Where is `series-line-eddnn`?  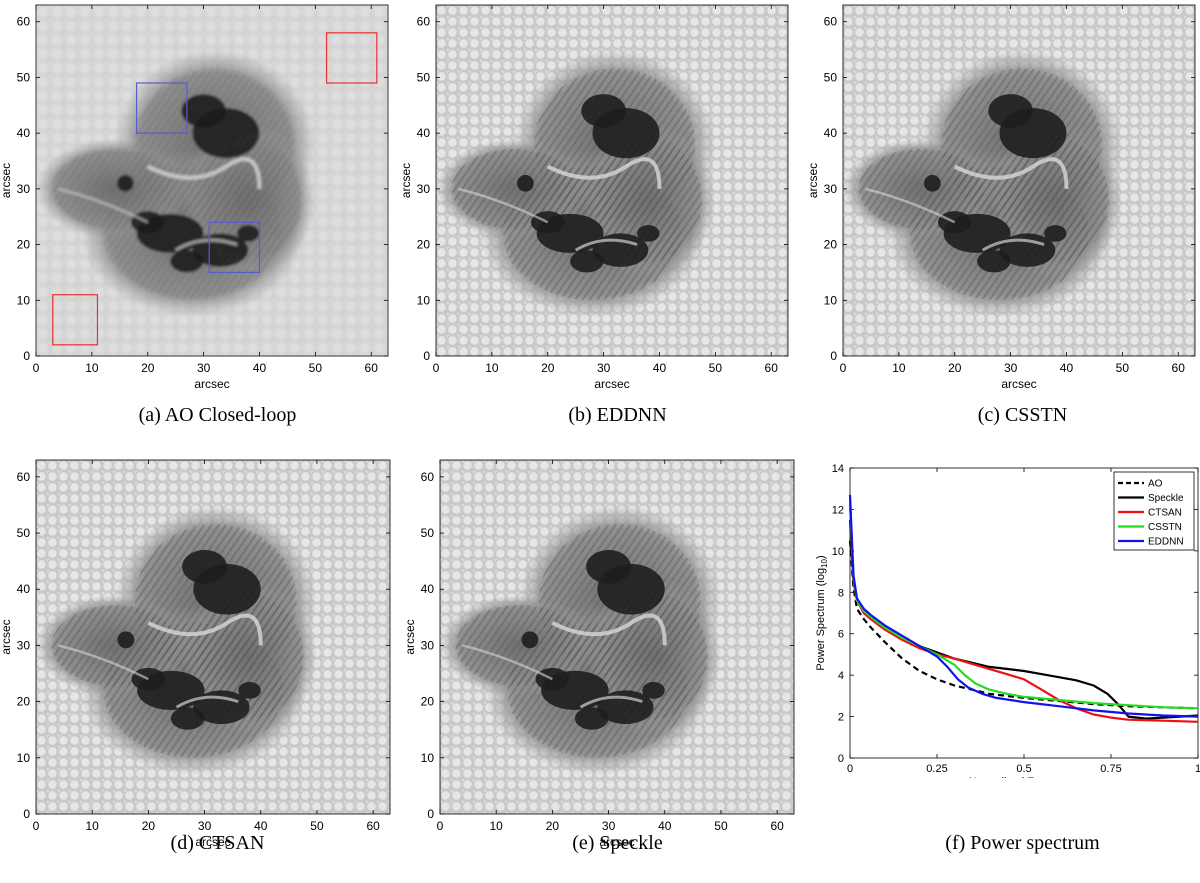
series-line-eddnn is located at coordinates (1023, 606).